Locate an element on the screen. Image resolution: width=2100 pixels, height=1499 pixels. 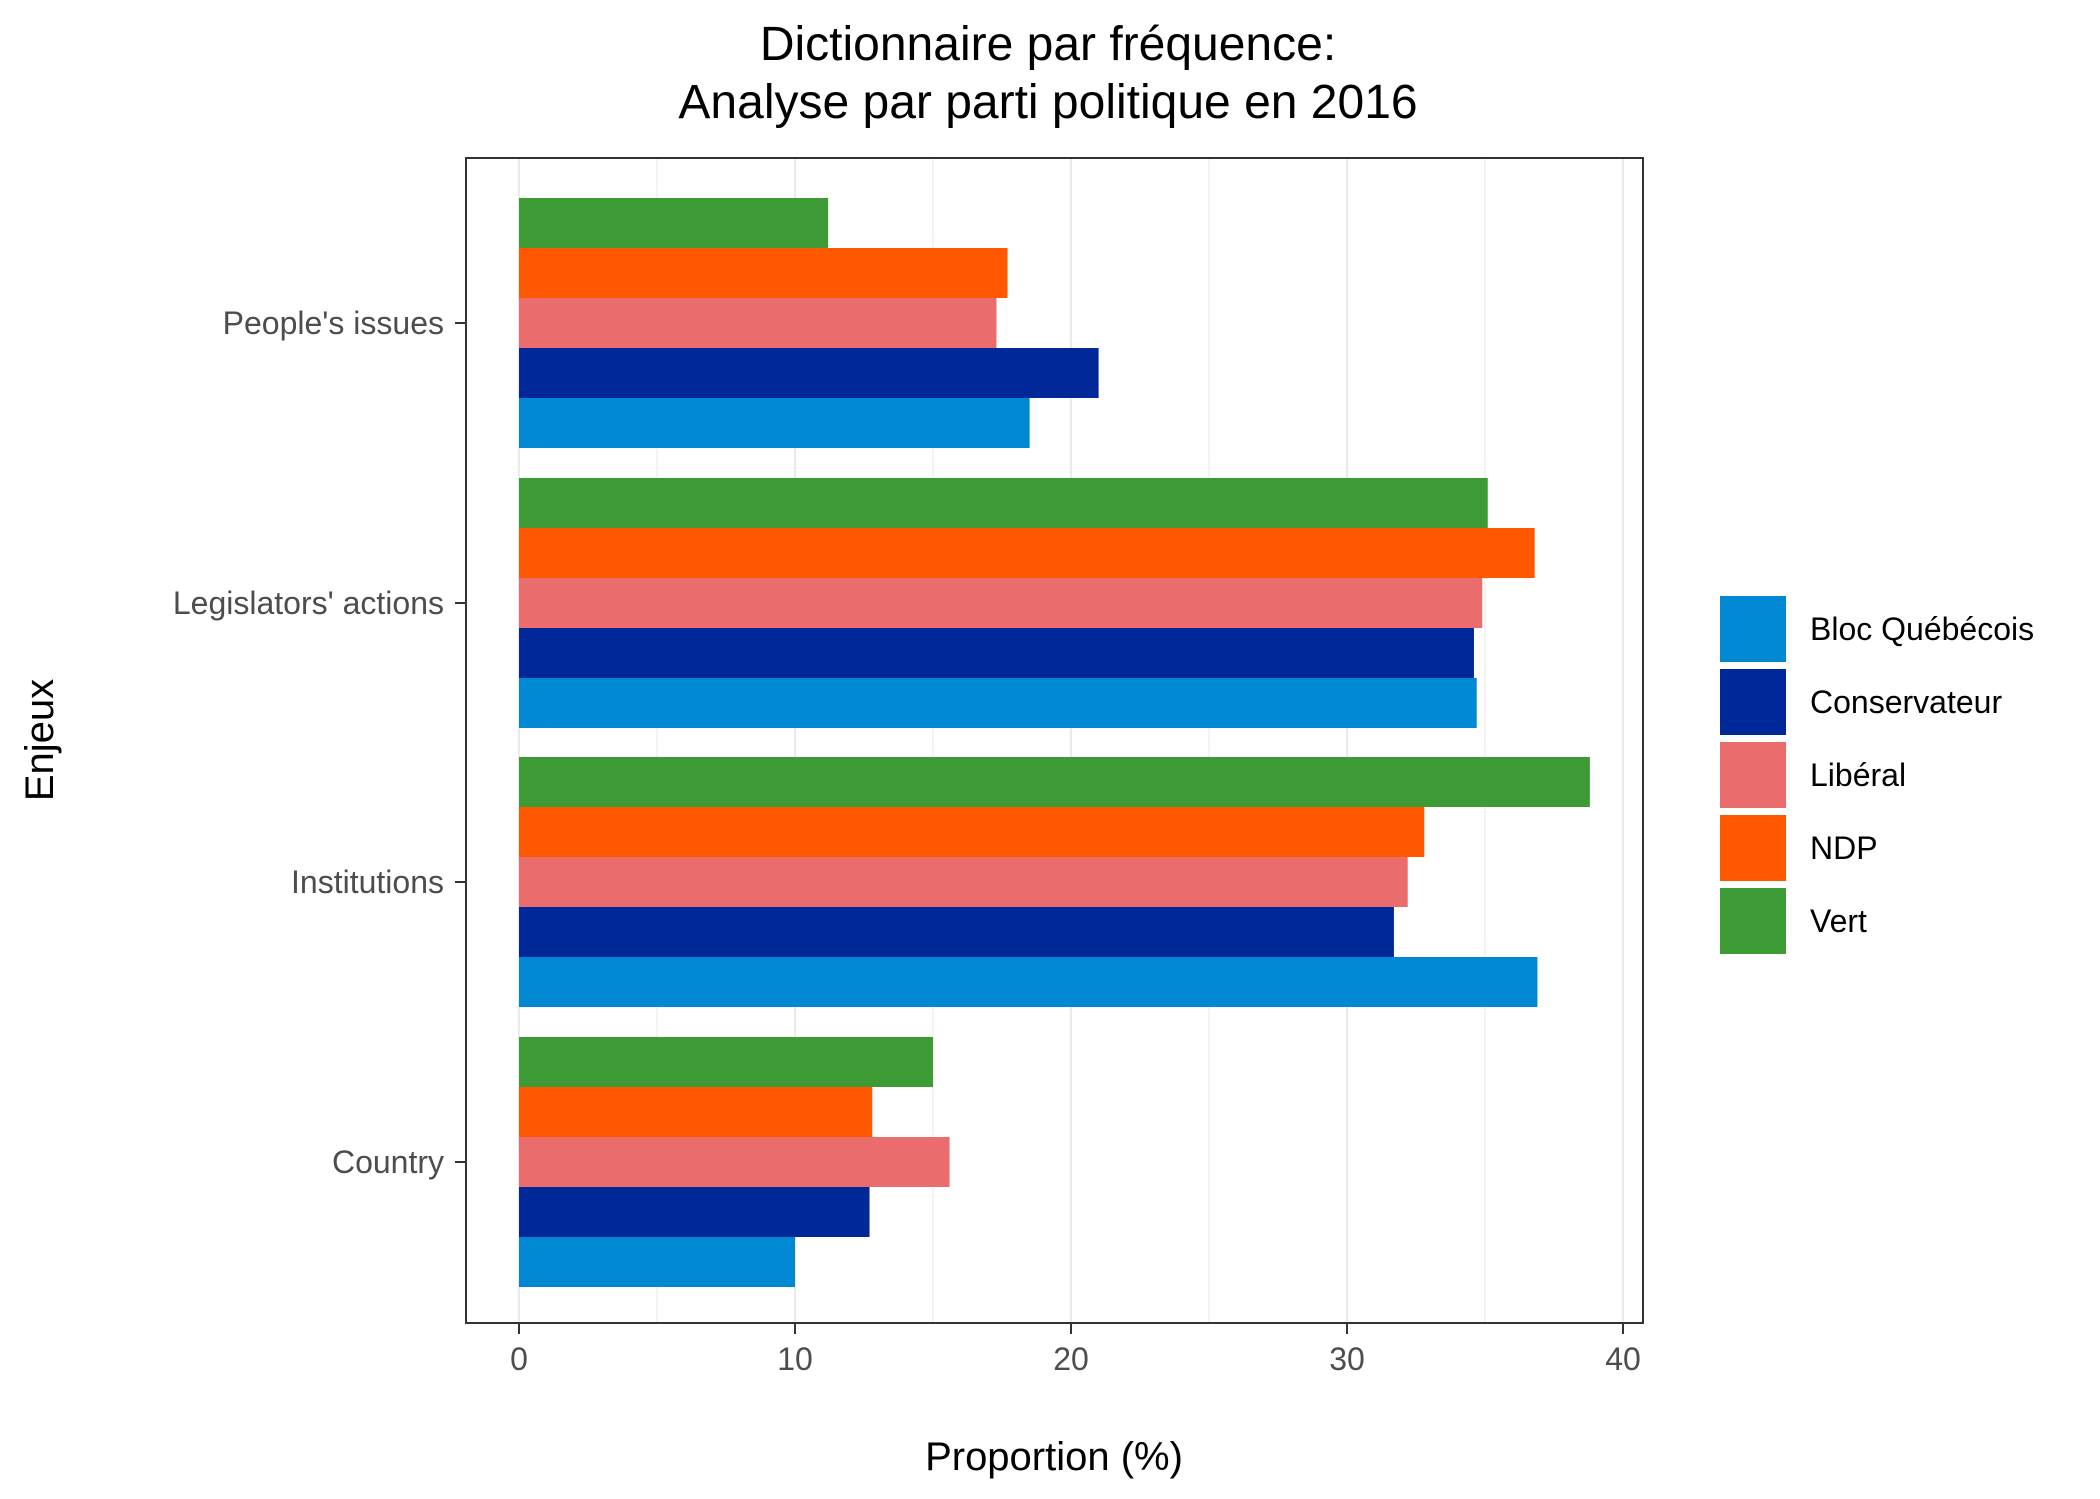
x-tick-label: 30 is located at coordinates (1347, 1359).